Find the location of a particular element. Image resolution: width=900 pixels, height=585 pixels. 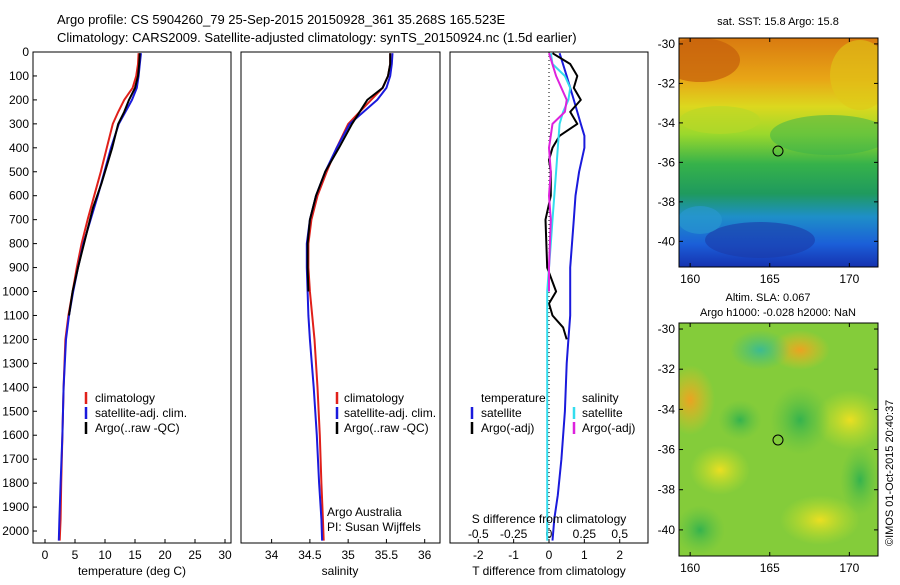

depth-tick-label: 2000 is located at coordinates (15, 531).